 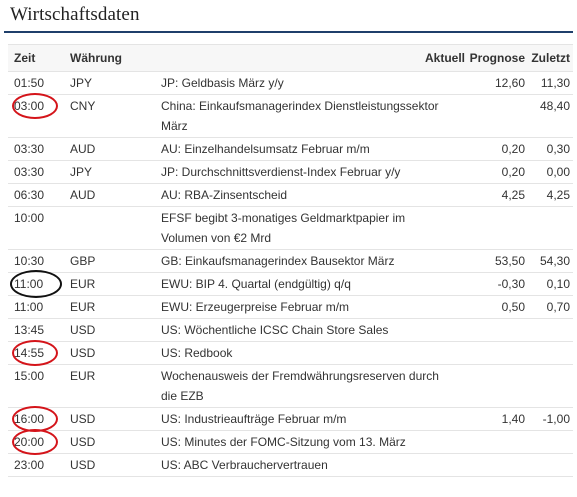 What do you see at coordinates (256, 284) in the screenshot?
I see `row-event: EWU: BIP 4. Quartal (endgültig) q/q` at bounding box center [256, 284].